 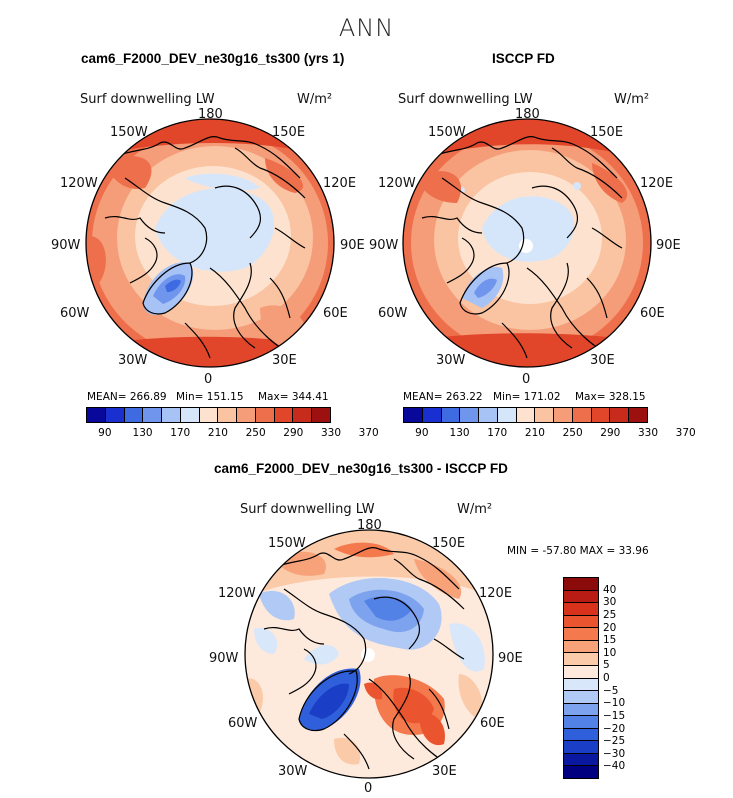 What do you see at coordinates (526, 379) in the screenshot?
I see `panel-2-lon-0: 0` at bounding box center [526, 379].